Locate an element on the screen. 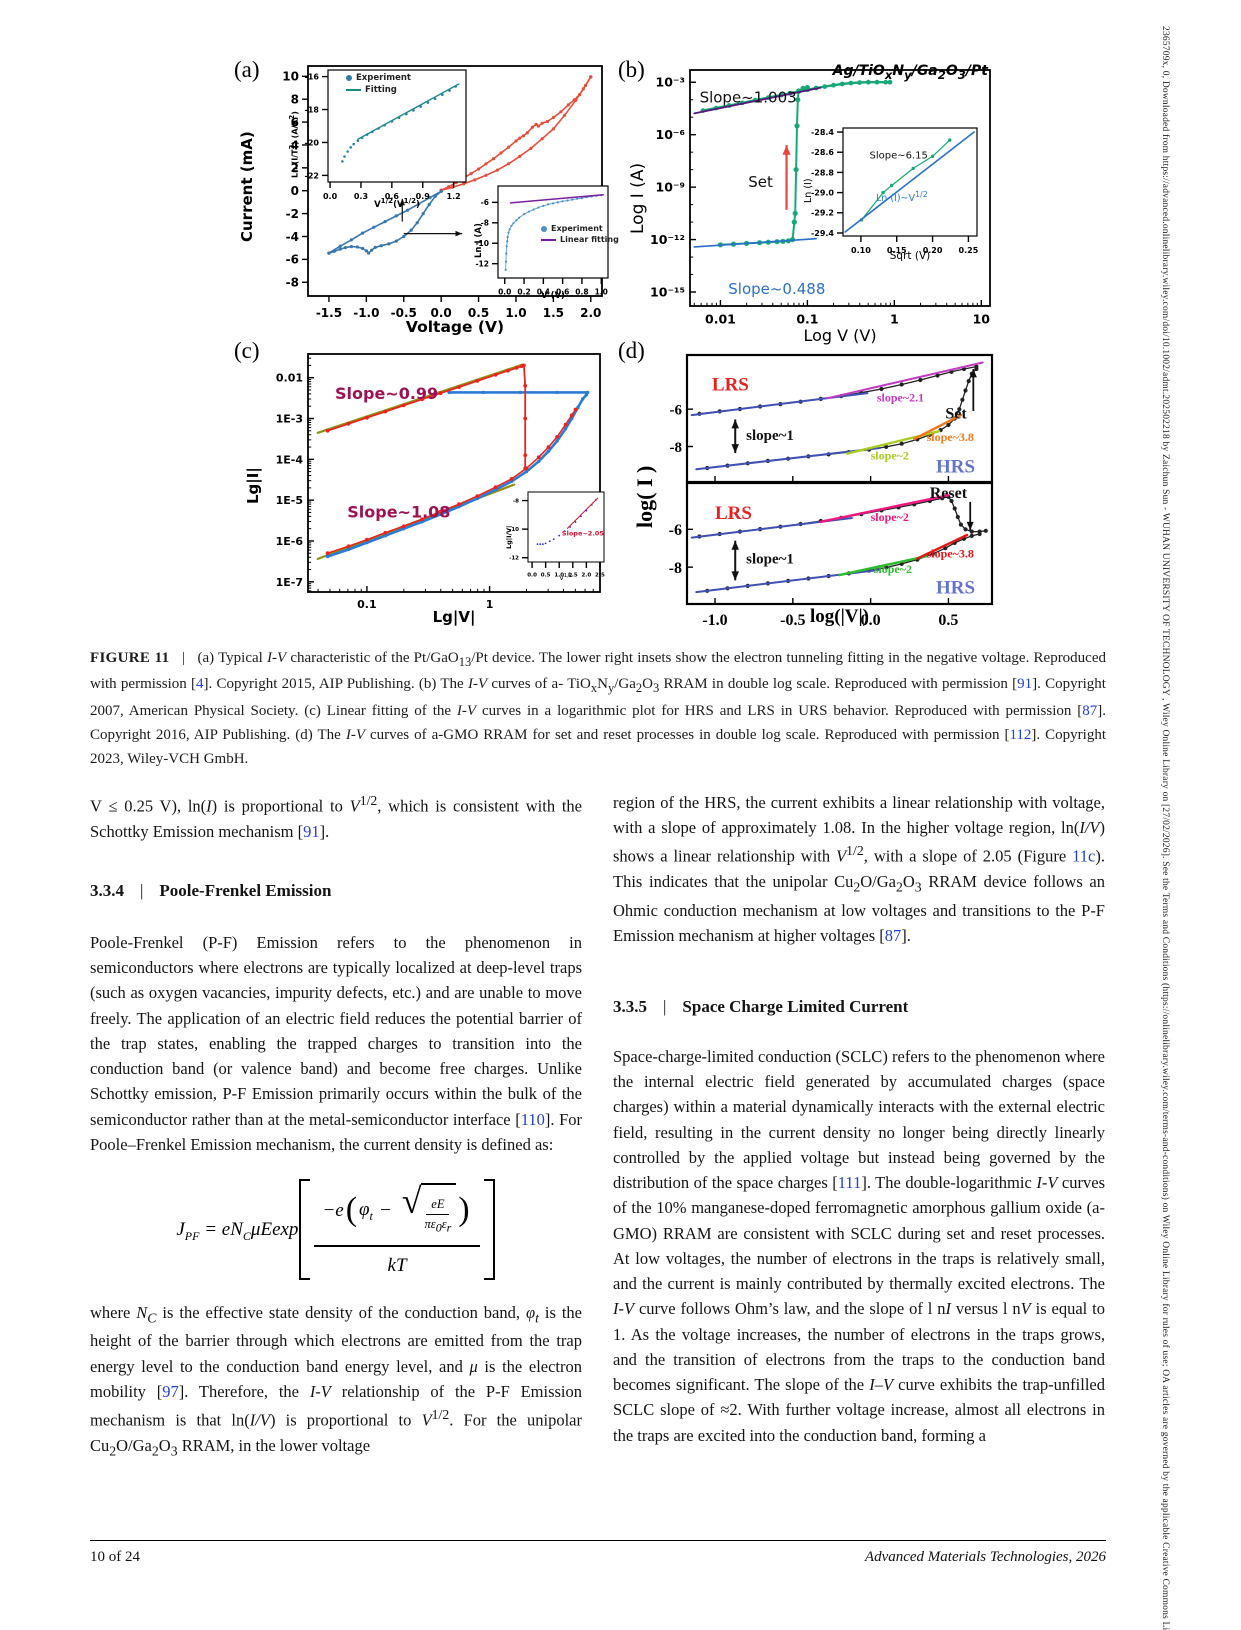 The width and height of the screenshot is (1241, 1630). panel-a-xlabel: Voltage (V) is located at coordinates (455, 327).